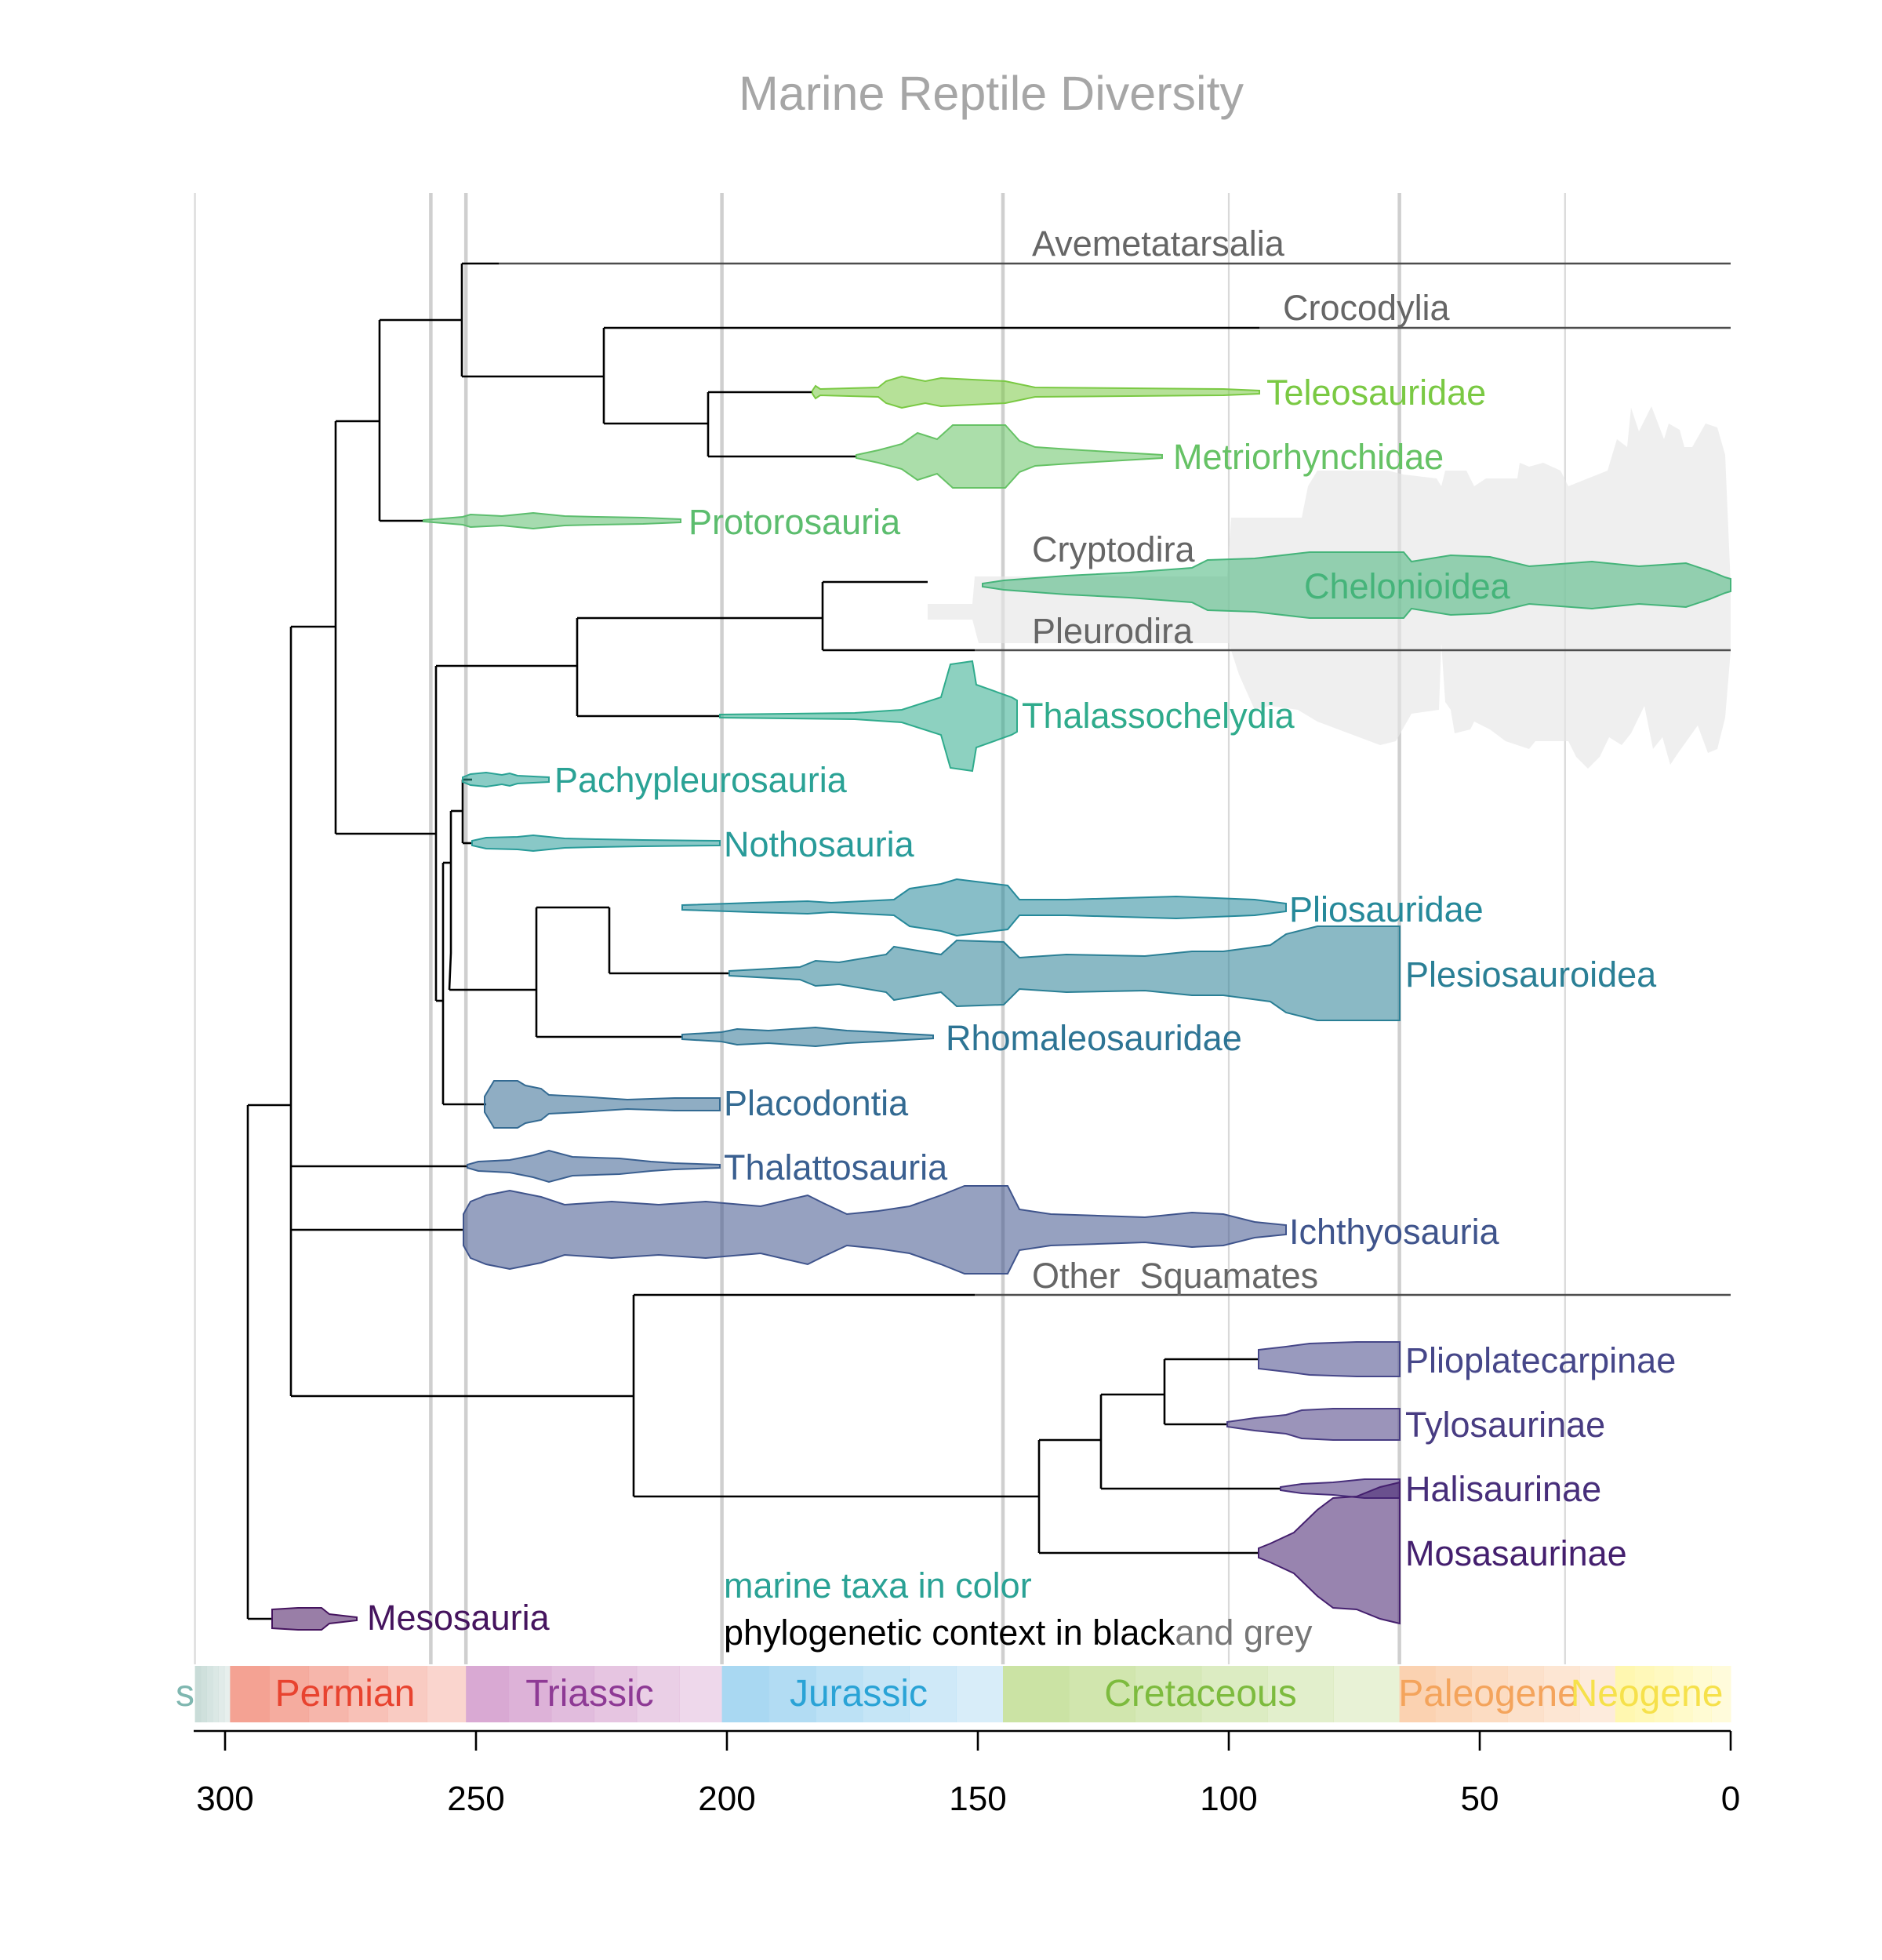  I want to click on label-other-squamates: Other Squamates, so click(1175, 1276).